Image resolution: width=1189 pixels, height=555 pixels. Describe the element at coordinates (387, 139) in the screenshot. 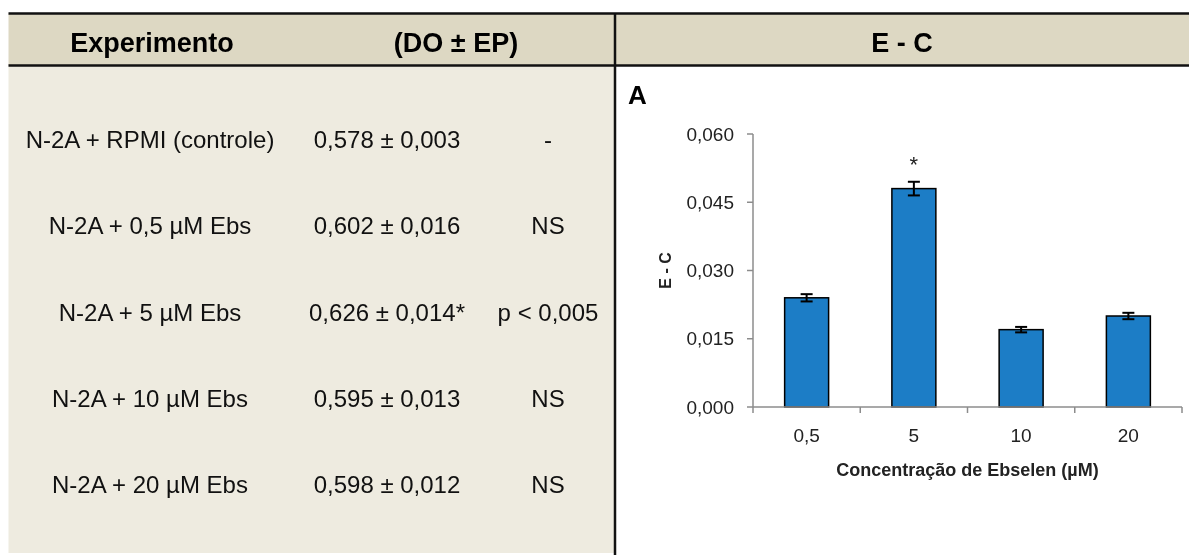

I see `text: 0,578 ± 0,003` at that location.